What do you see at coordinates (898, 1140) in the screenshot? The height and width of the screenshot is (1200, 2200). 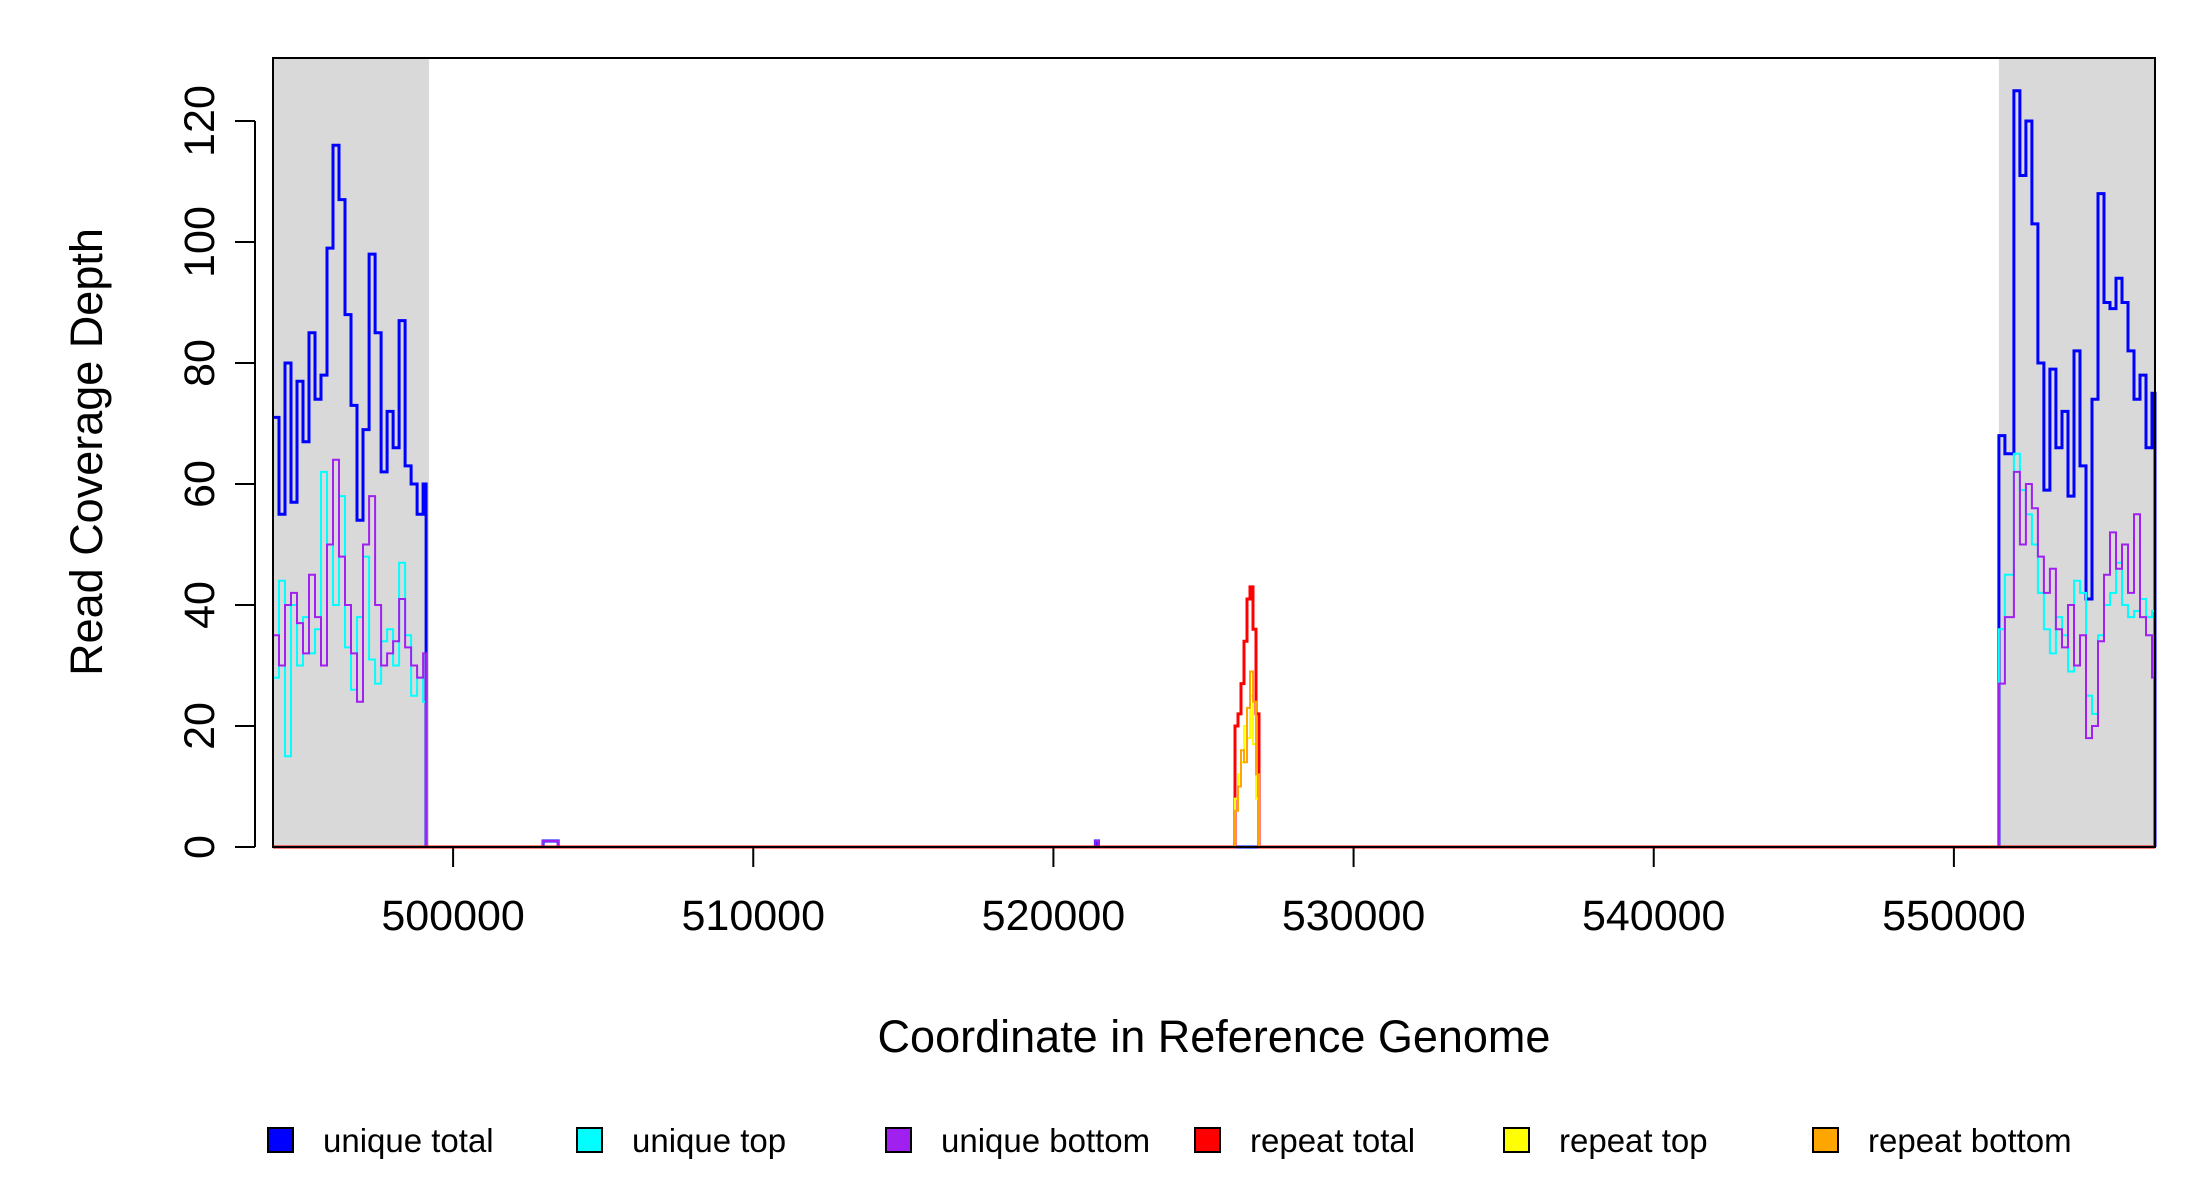 I see `legend-swatch-unique-bottom` at bounding box center [898, 1140].